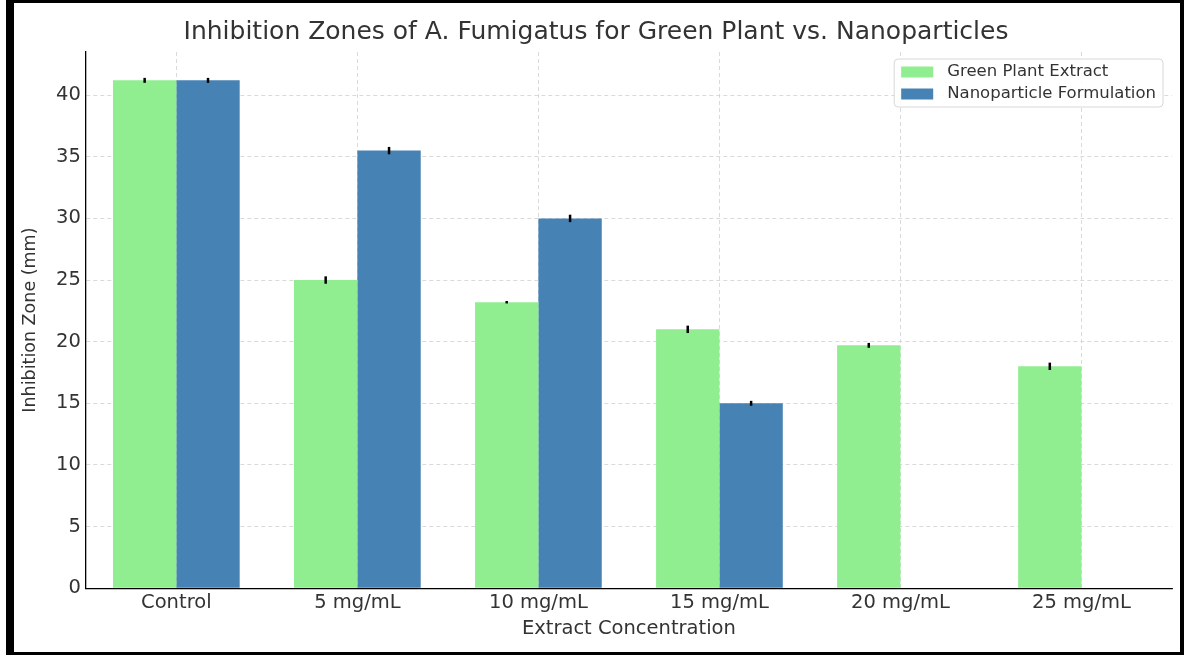  What do you see at coordinates (1028, 71) in the screenshot?
I see `legend-label: Green Plant Extract` at bounding box center [1028, 71].